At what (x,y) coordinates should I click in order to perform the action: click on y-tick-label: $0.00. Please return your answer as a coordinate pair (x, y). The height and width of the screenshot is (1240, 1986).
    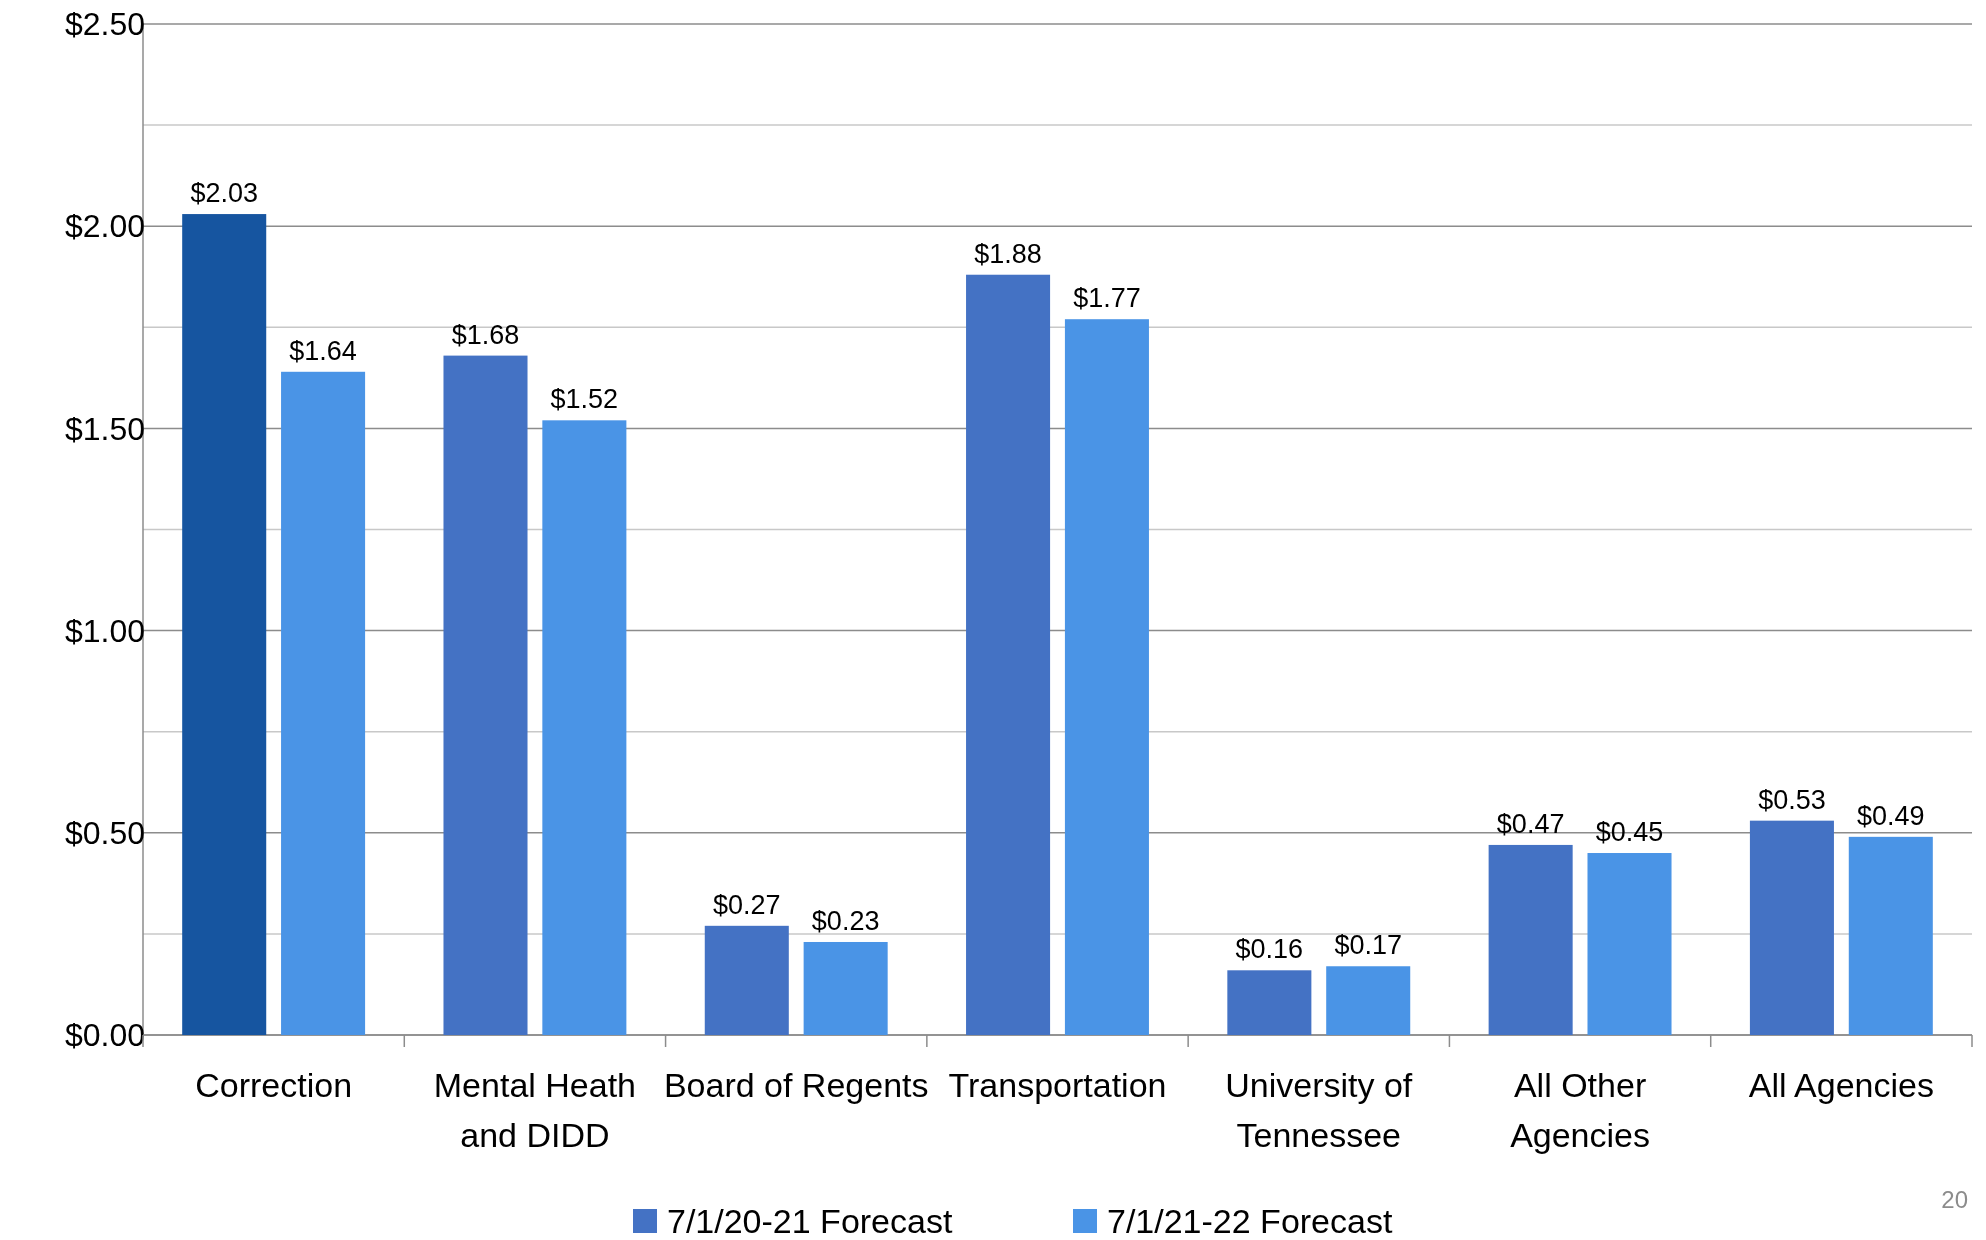
    Looking at the image, I should click on (105, 1035).